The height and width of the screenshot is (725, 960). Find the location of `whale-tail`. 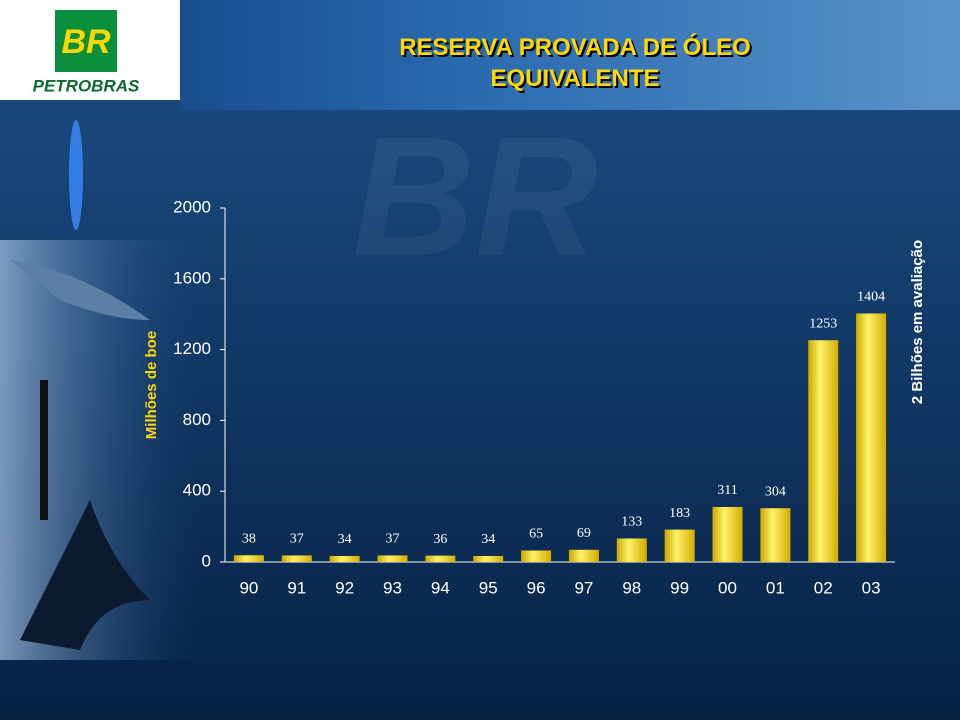

whale-tail is located at coordinates (85, 575).